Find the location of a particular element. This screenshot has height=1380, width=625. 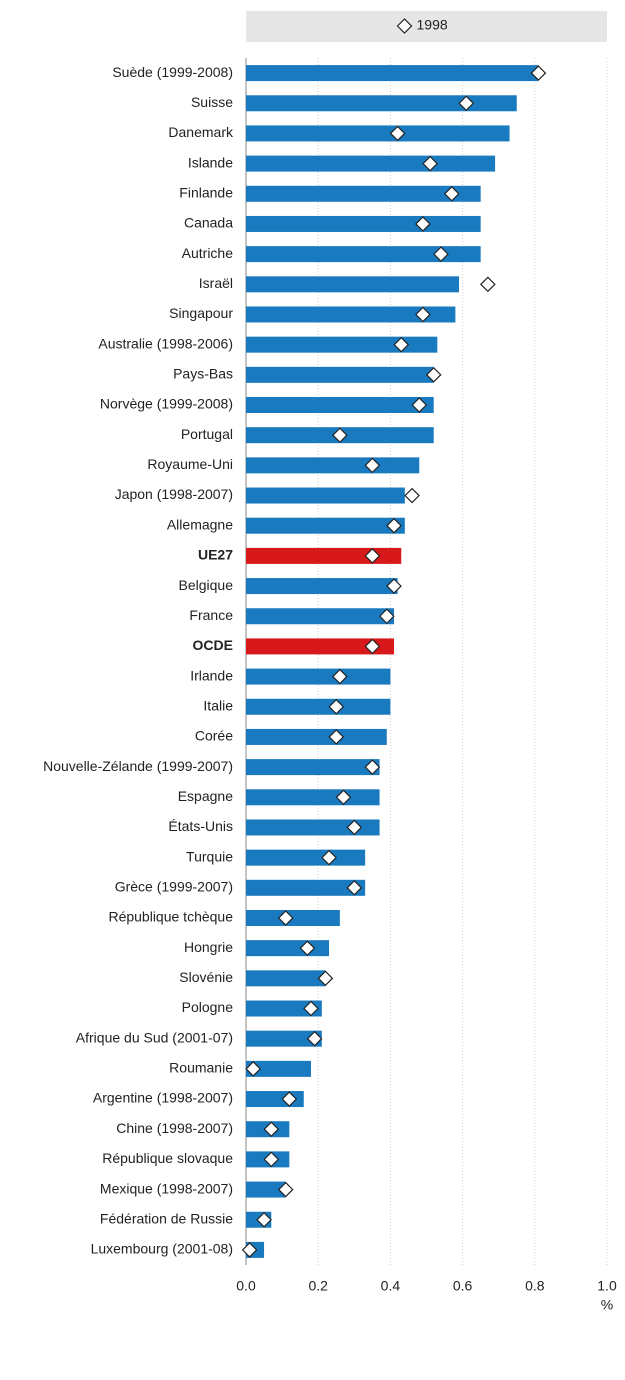

category-label: Pays-Bas is located at coordinates (203, 374).